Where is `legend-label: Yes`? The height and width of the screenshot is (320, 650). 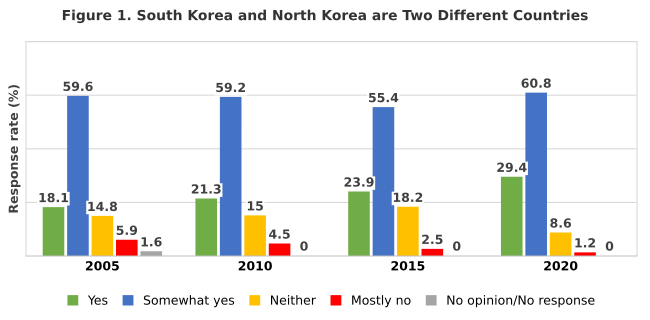 legend-label: Yes is located at coordinates (98, 300).